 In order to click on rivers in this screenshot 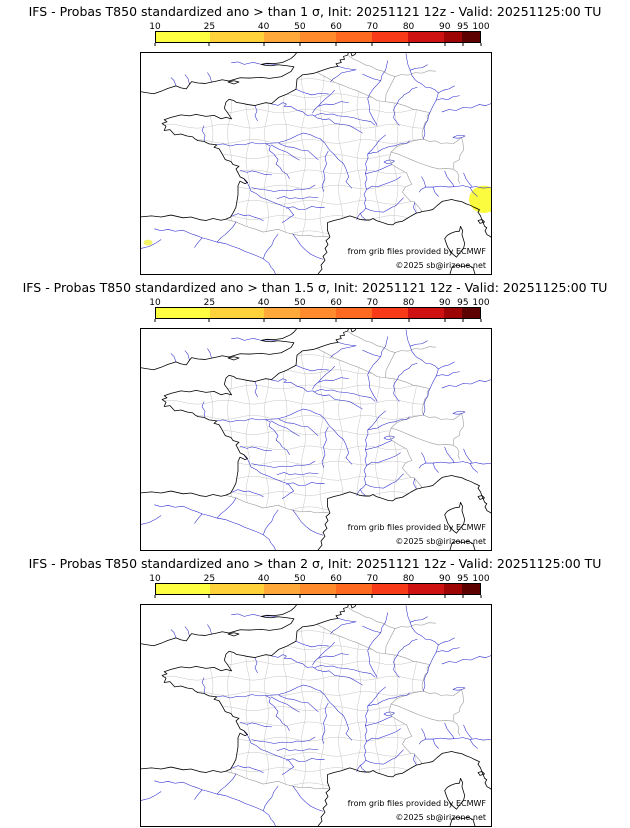, I will do `click(316, 439)`.